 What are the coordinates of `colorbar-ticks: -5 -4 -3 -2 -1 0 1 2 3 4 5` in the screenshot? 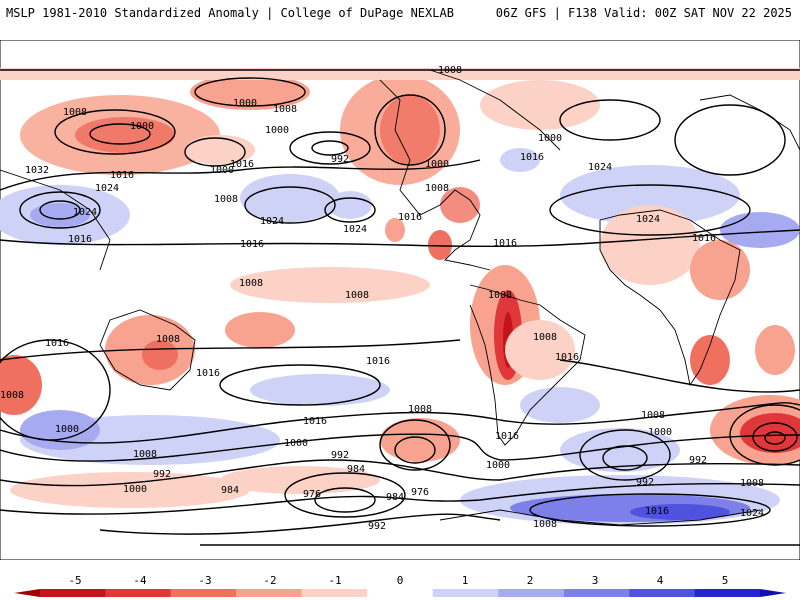 It's located at (398, 580).